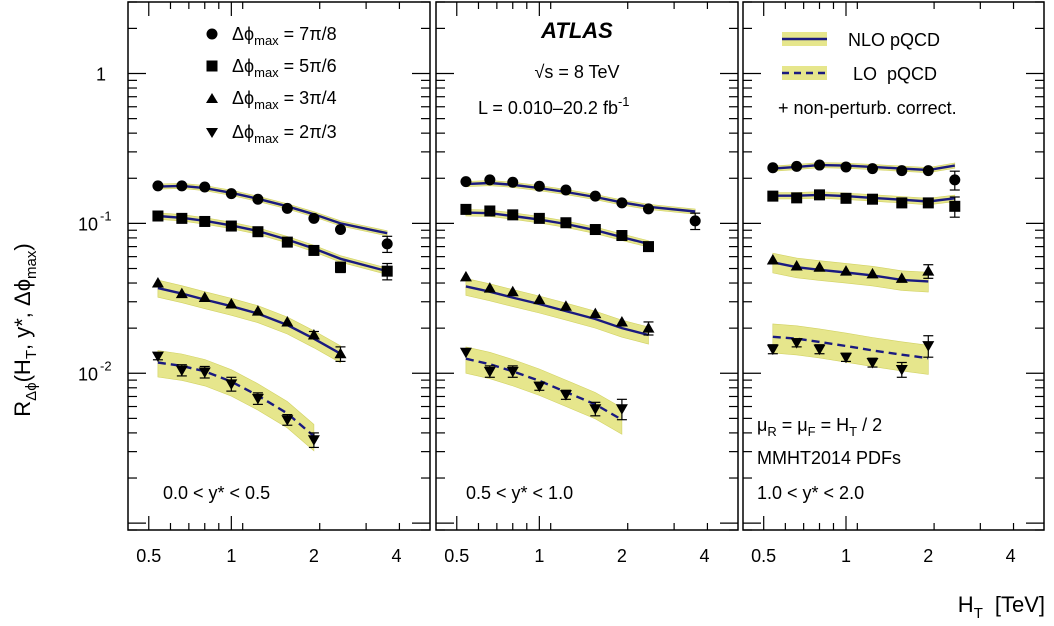 Image resolution: width=1054 pixels, height=626 pixels. I want to click on panel-2-range-label: 0.5 < y* < 1.0, so click(519, 493).